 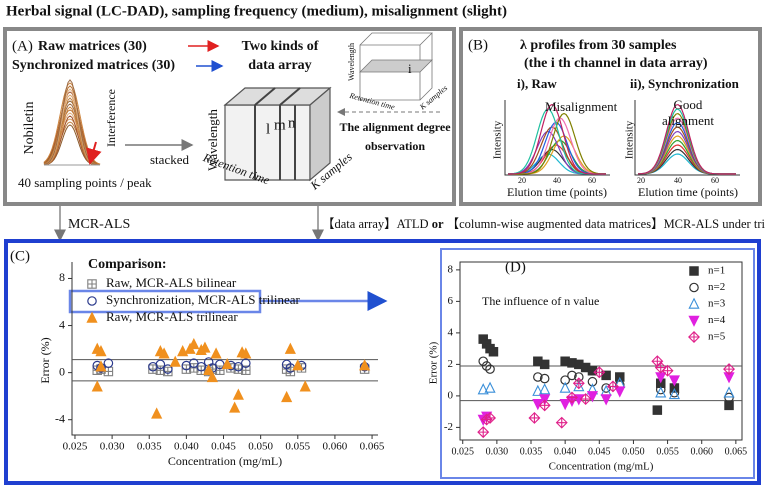 What do you see at coordinates (292, 123) in the screenshot?
I see `dim-label: n` at bounding box center [292, 123].